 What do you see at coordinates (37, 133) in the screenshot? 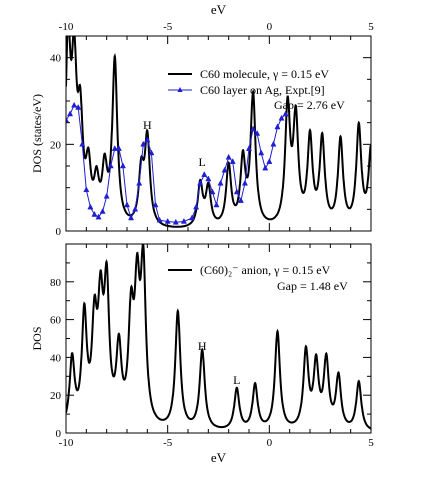
I see `y-axis-label: DOS (states/eV)` at bounding box center [37, 133].